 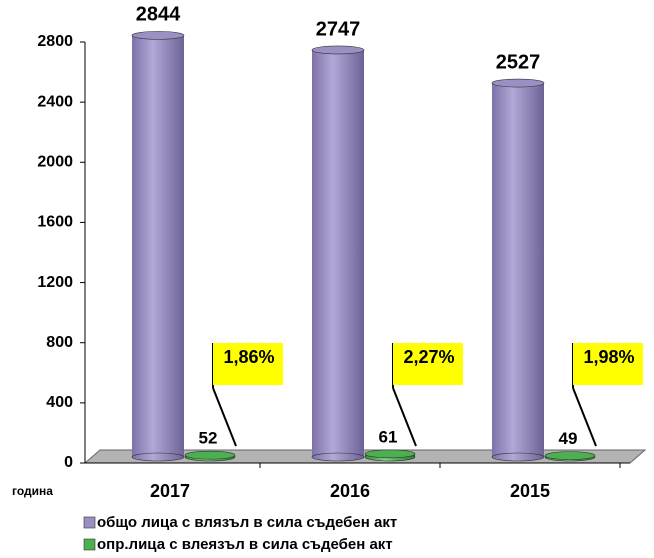 I want to click on y-tick-label: 2800, so click(x=55, y=41).